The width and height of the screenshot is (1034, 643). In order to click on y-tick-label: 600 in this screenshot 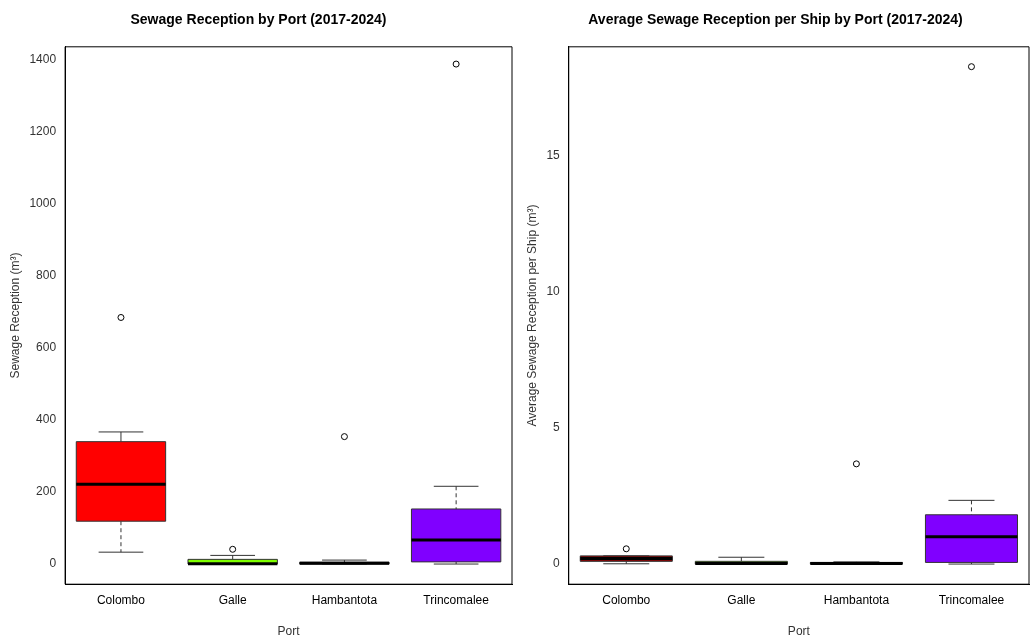, I will do `click(46, 347)`.